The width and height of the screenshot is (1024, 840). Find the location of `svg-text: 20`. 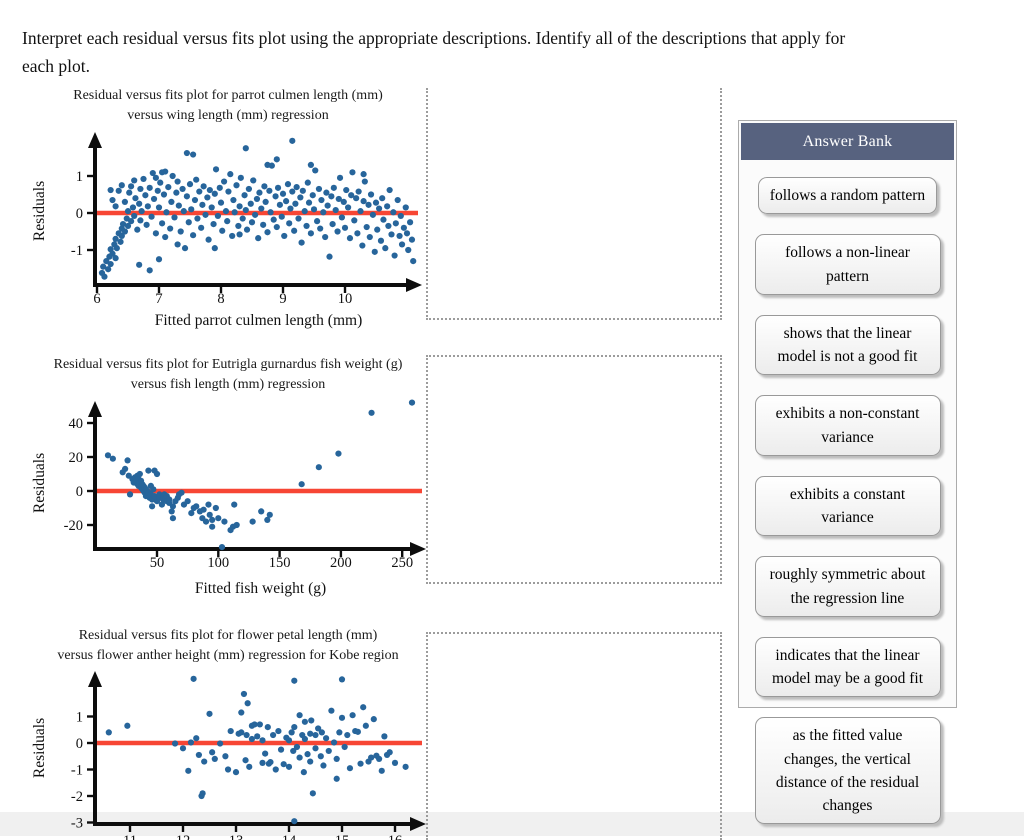

svg-text: 20 is located at coordinates (76, 458).